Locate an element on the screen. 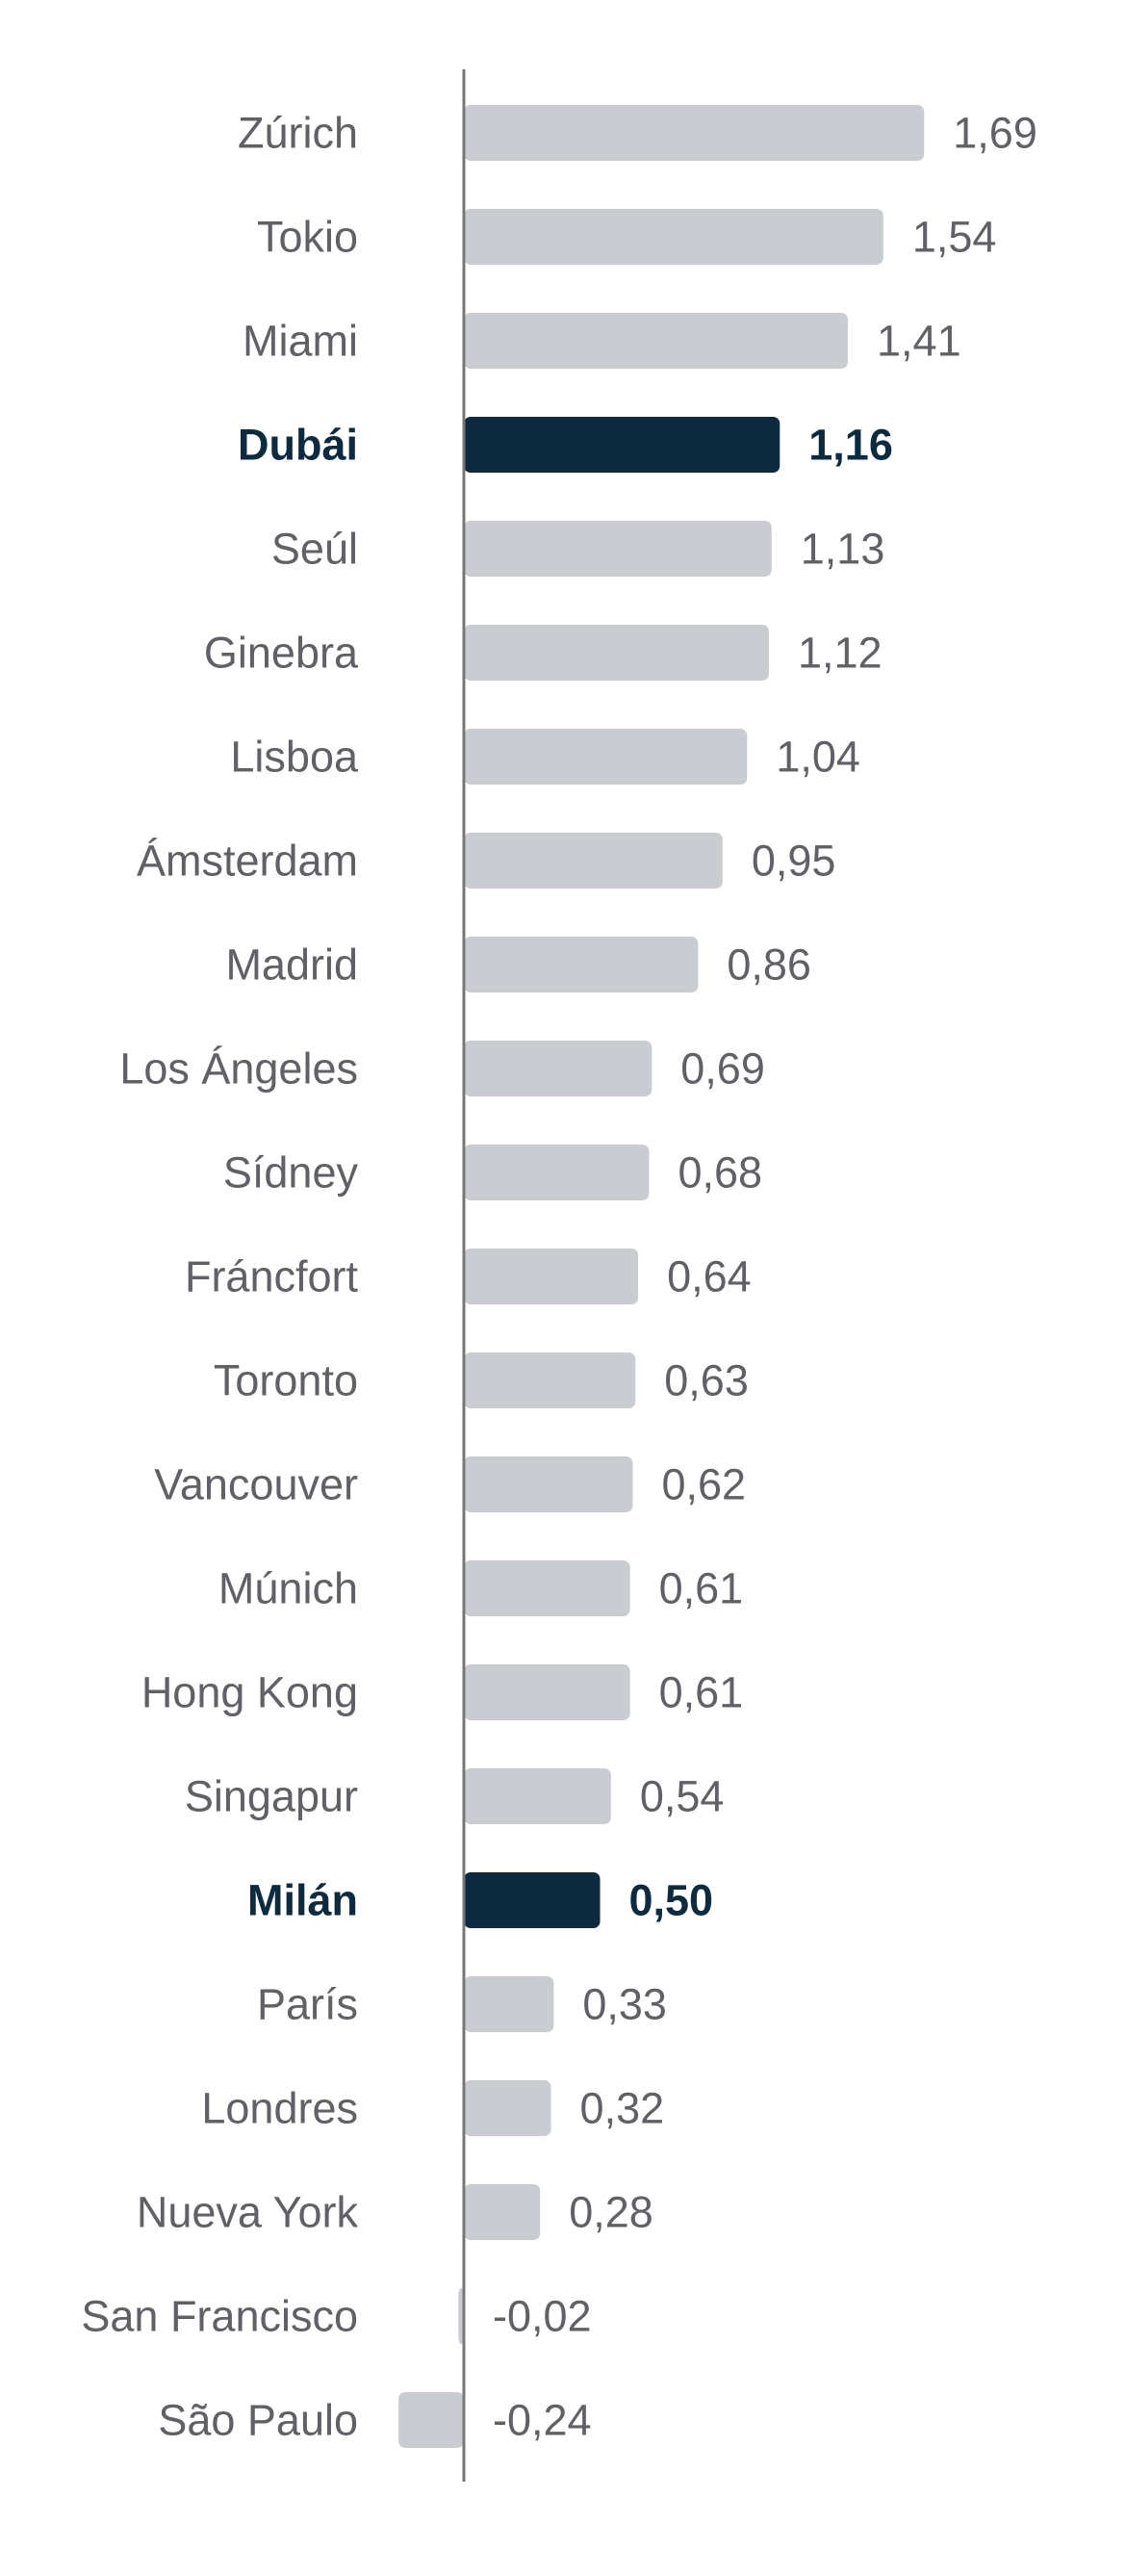 This screenshot has width=1126, height=2576. value-label-vancouver: 0,62 is located at coordinates (703, 1485).